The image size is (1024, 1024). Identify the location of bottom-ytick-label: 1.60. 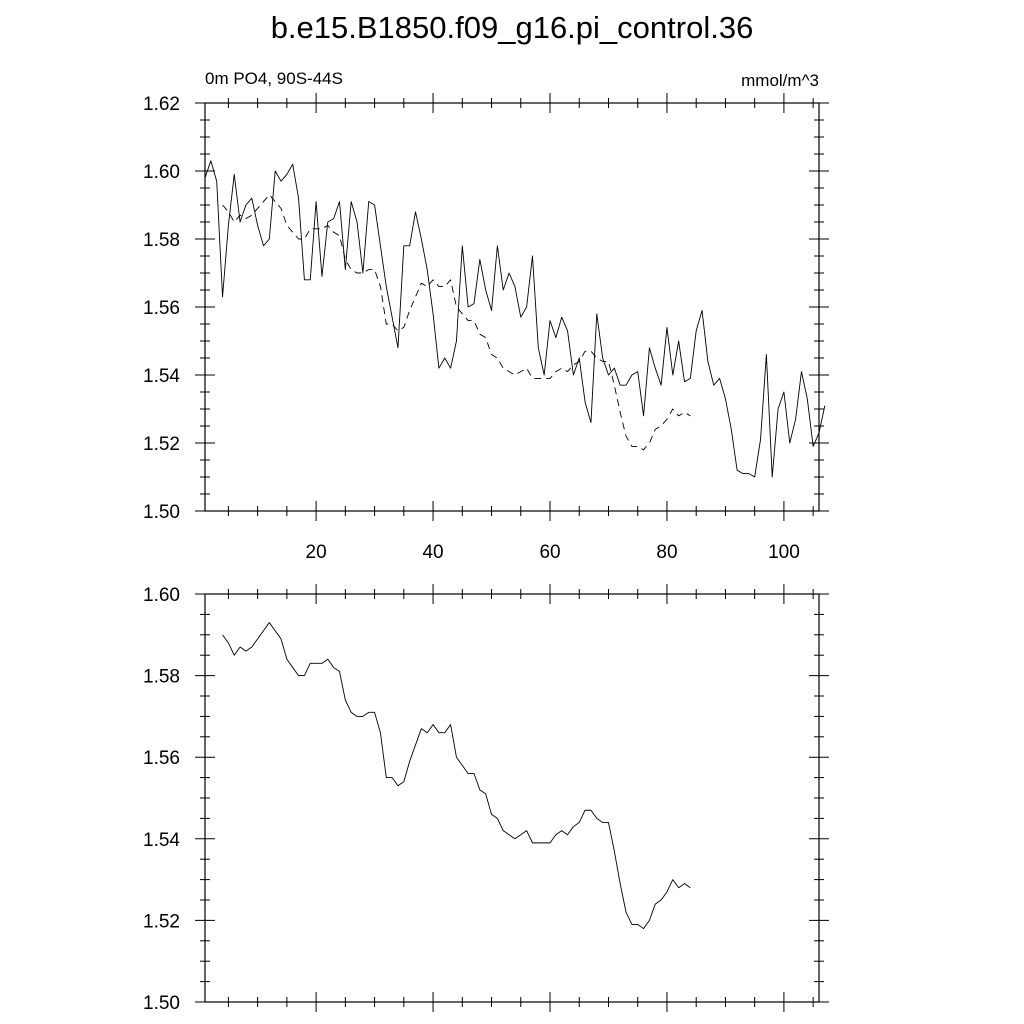
(161, 595).